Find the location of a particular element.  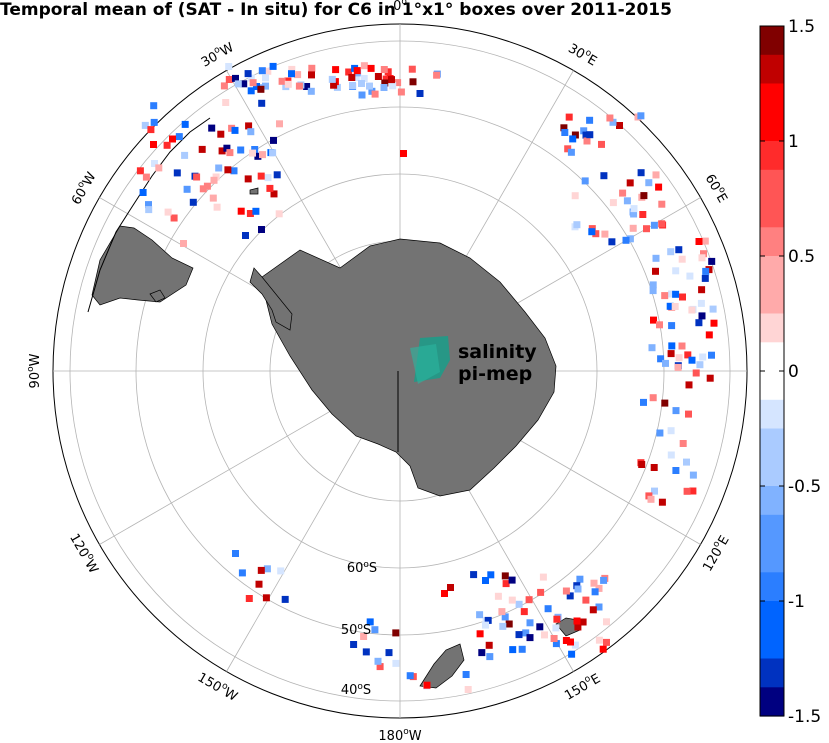

colorbar: 1.5 1 0.5 0 -0.5 -1 -1.5 is located at coordinates (790, 372).